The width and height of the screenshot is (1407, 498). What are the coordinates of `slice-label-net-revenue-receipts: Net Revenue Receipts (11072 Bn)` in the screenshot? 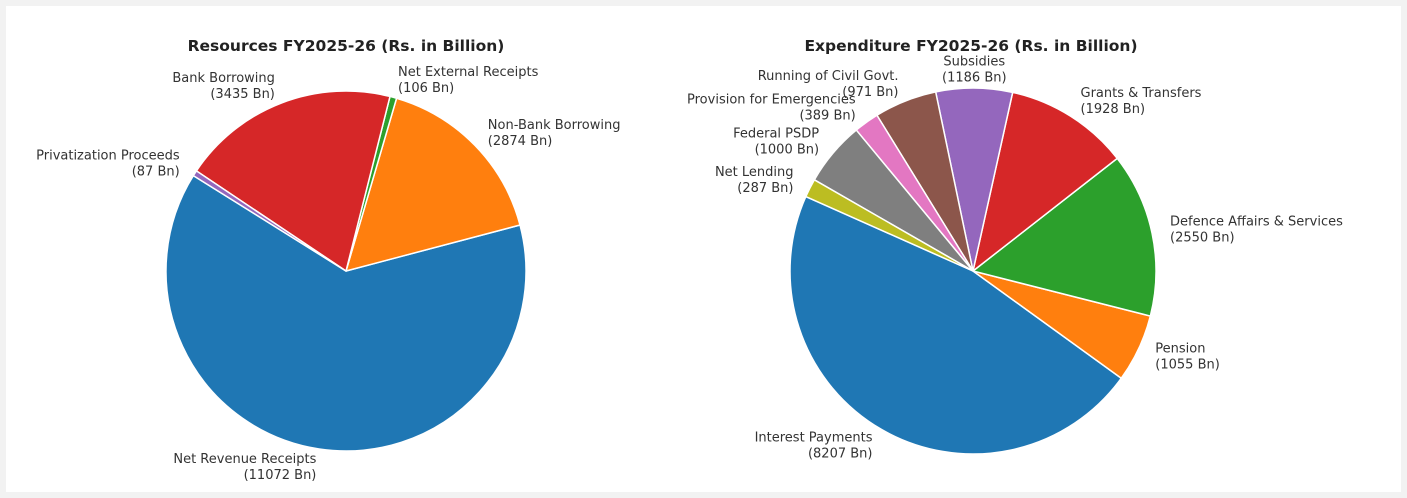 It's located at (244, 467).